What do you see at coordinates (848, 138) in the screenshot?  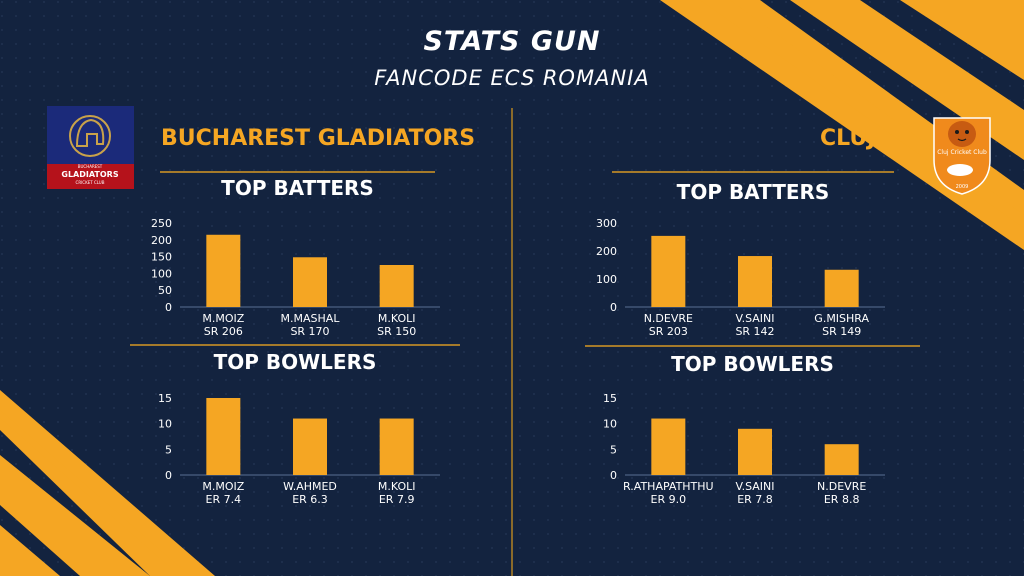 I see `team-name-cluj: CLUJ` at bounding box center [848, 138].